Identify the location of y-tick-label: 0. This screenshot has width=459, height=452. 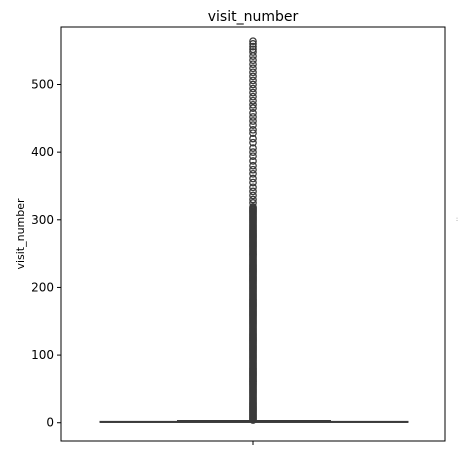
(50, 423).